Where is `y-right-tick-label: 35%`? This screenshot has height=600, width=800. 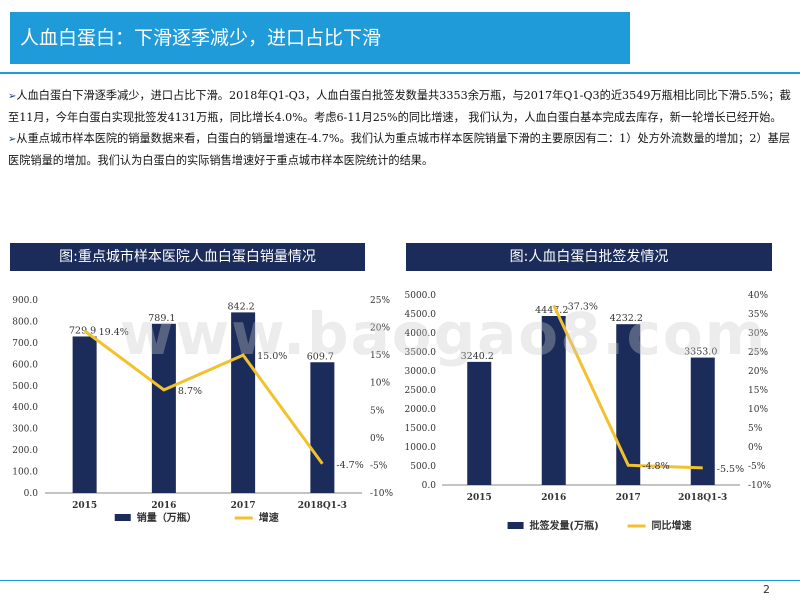 y-right-tick-label: 35% is located at coordinates (758, 315).